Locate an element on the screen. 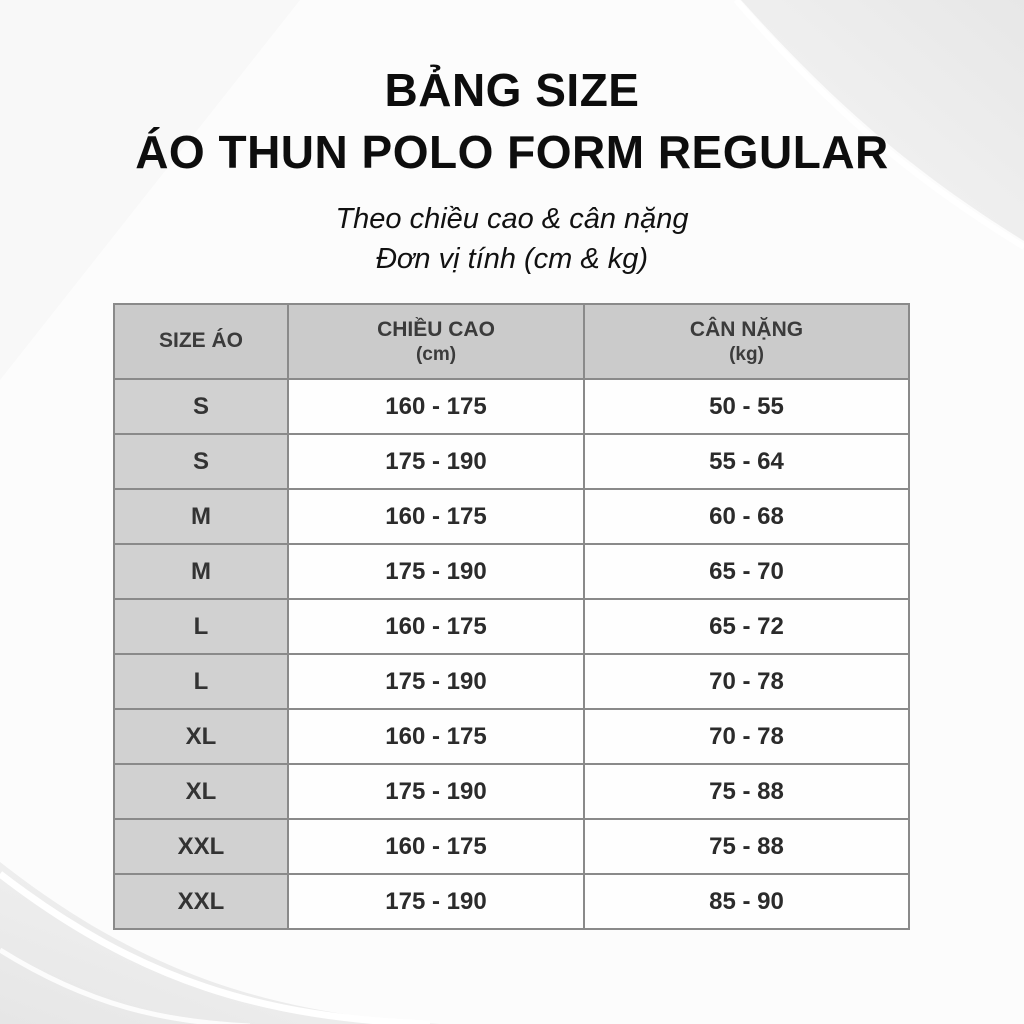 The width and height of the screenshot is (1024, 1024). table-row: XXL 175 - 190 85 - 90 is located at coordinates (511, 901).